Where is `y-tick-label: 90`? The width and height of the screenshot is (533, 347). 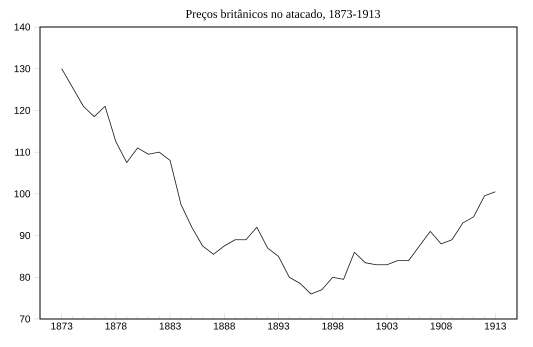
y-tick-label: 90 is located at coordinates (25, 236).